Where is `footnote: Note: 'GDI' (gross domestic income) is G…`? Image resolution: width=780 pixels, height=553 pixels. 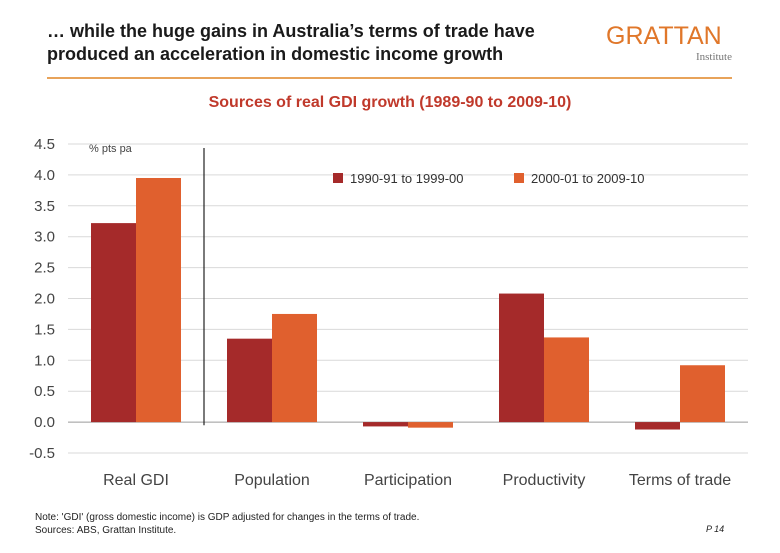
footnote: Note: 'GDI' (gross domestic income) is G… is located at coordinates (227, 524).